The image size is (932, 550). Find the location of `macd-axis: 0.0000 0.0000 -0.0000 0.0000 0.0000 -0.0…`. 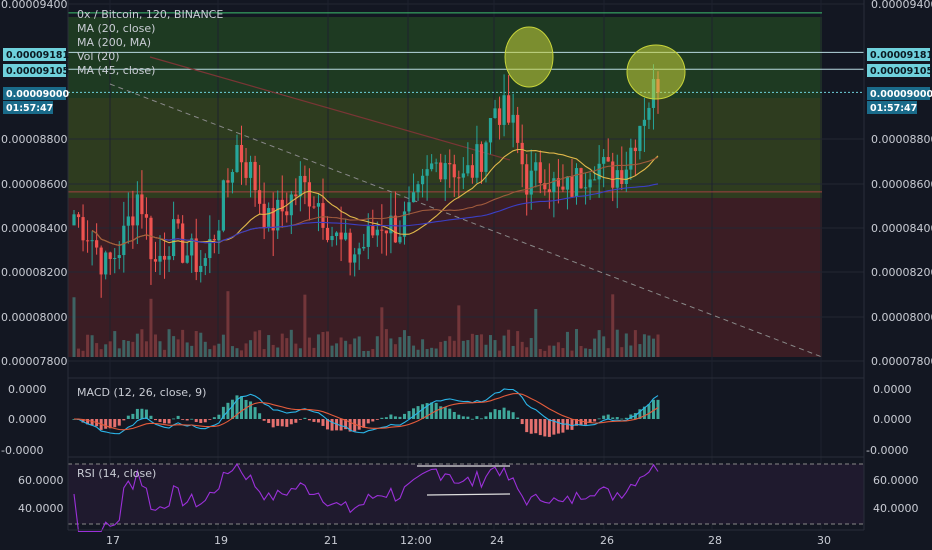

macd-axis: 0.0000 0.0000 -0.0000 0.0000 0.0000 -0.0… is located at coordinates (456, 420).